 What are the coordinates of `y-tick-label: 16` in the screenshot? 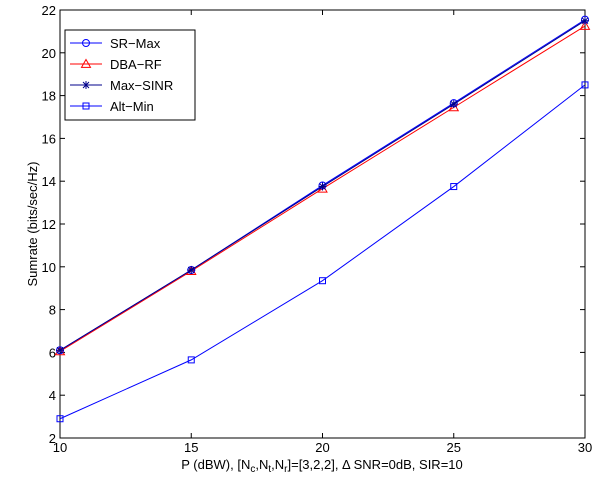 It's located at (49, 138).